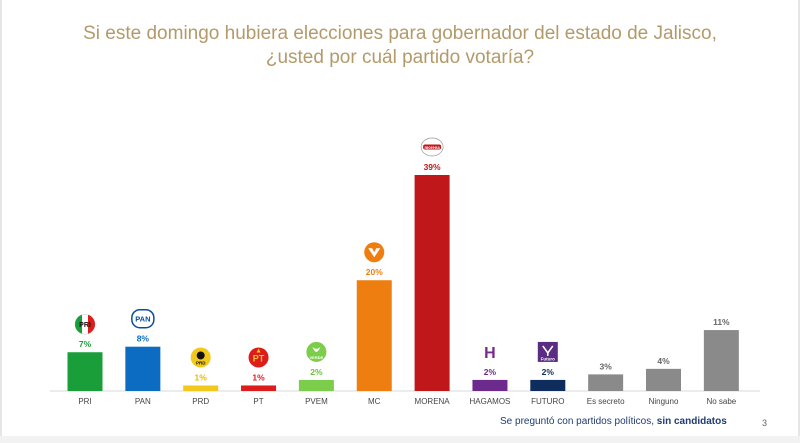 The image size is (800, 443). I want to click on bar-prd, so click(201, 388).